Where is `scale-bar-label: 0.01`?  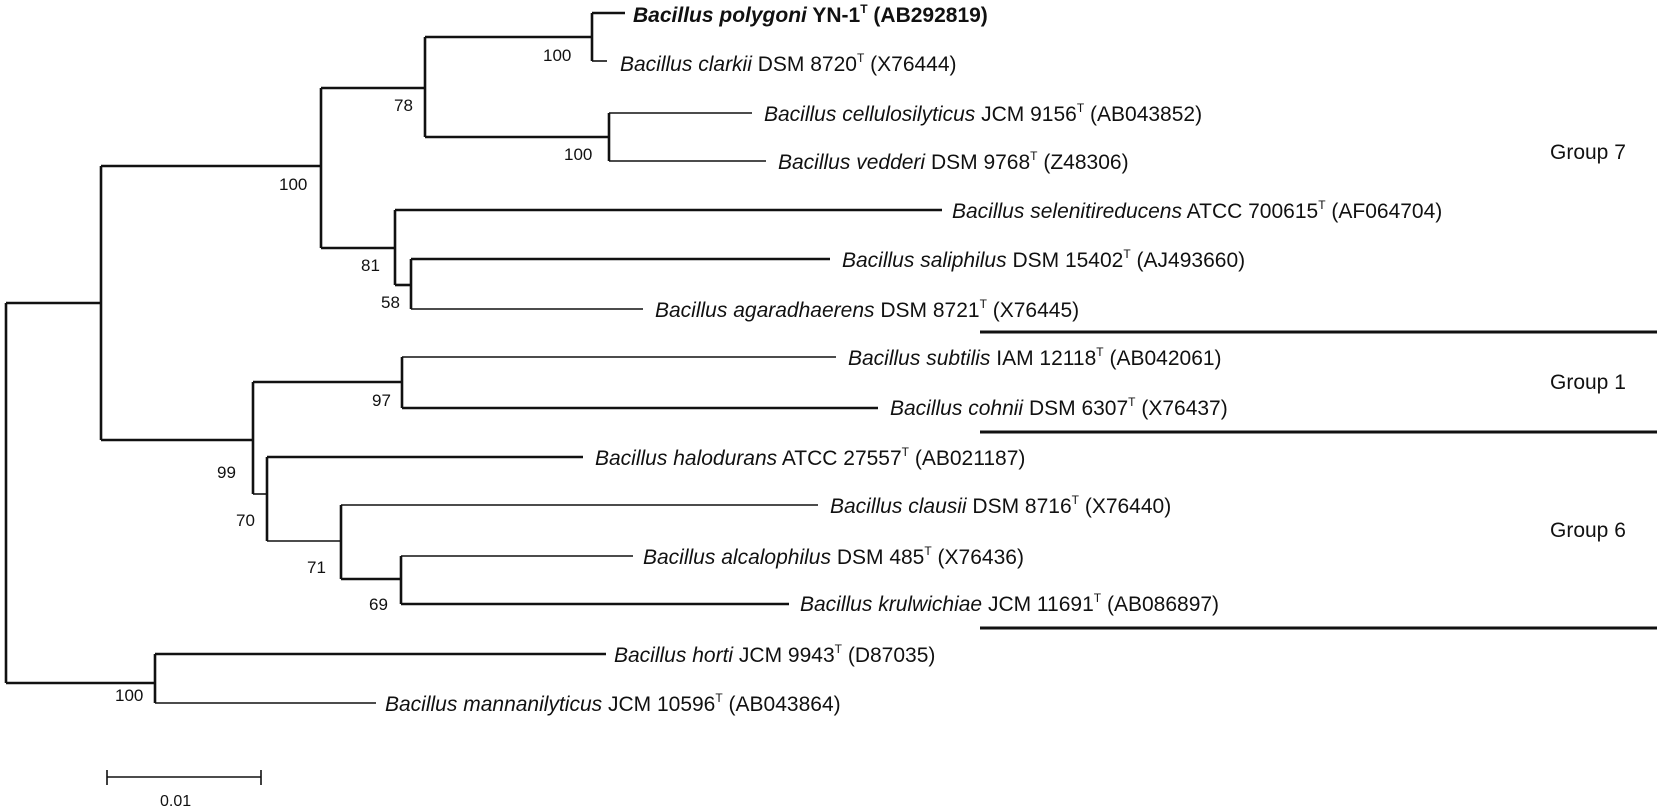
scale-bar-label: 0.01 is located at coordinates (175, 801).